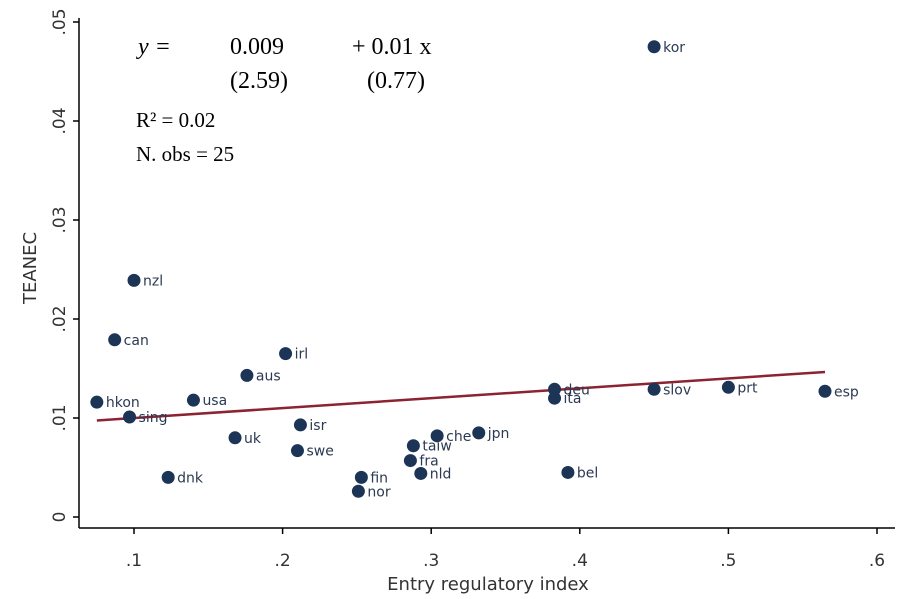 The height and width of the screenshot is (599, 897). I want to click on data-point-taiw, so click(413, 446).